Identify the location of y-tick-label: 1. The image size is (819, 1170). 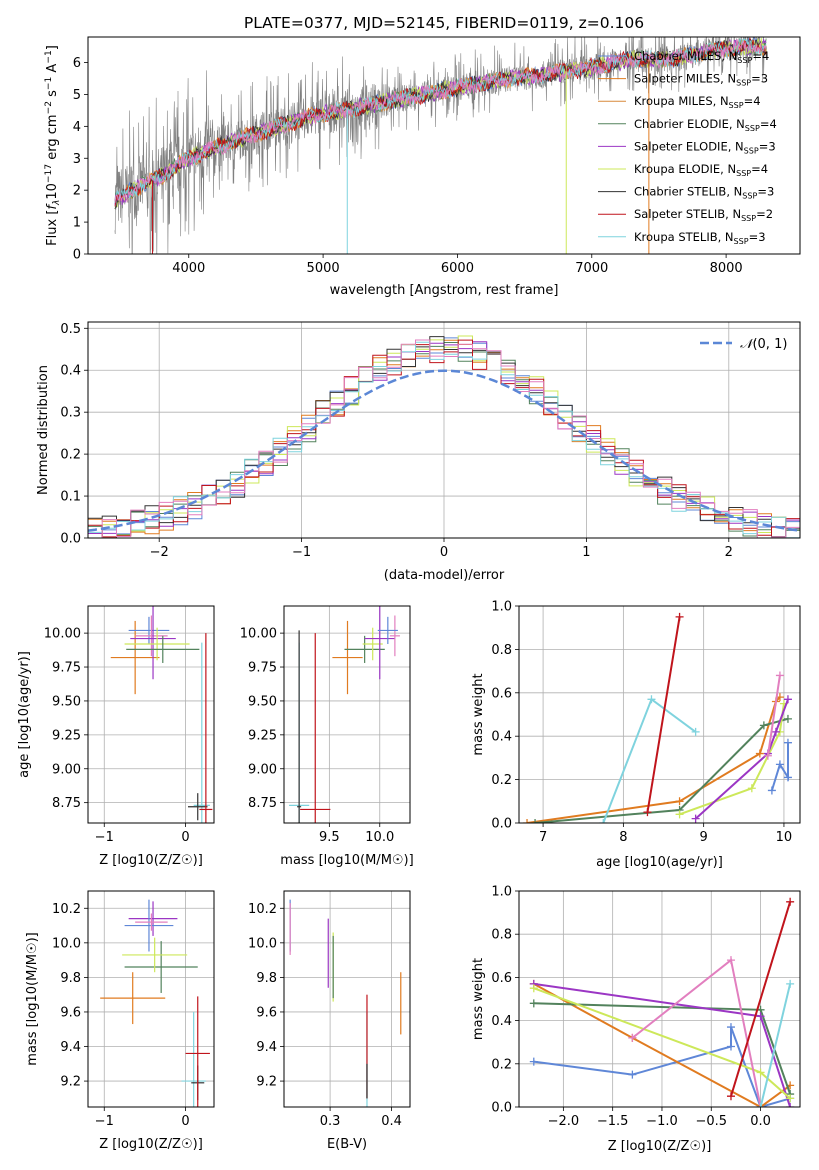
(77, 223).